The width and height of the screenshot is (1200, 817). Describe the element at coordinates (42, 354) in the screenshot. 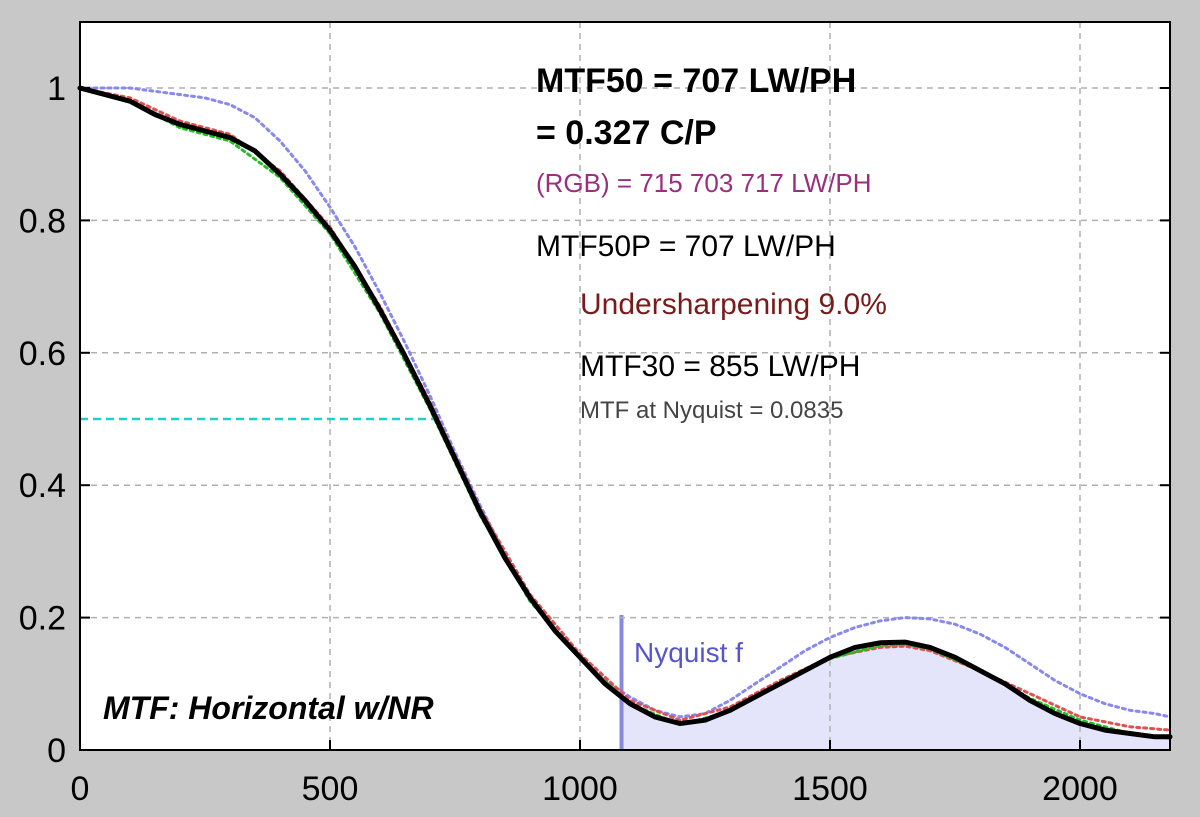

I see `y-tick-label: 0.6` at that location.